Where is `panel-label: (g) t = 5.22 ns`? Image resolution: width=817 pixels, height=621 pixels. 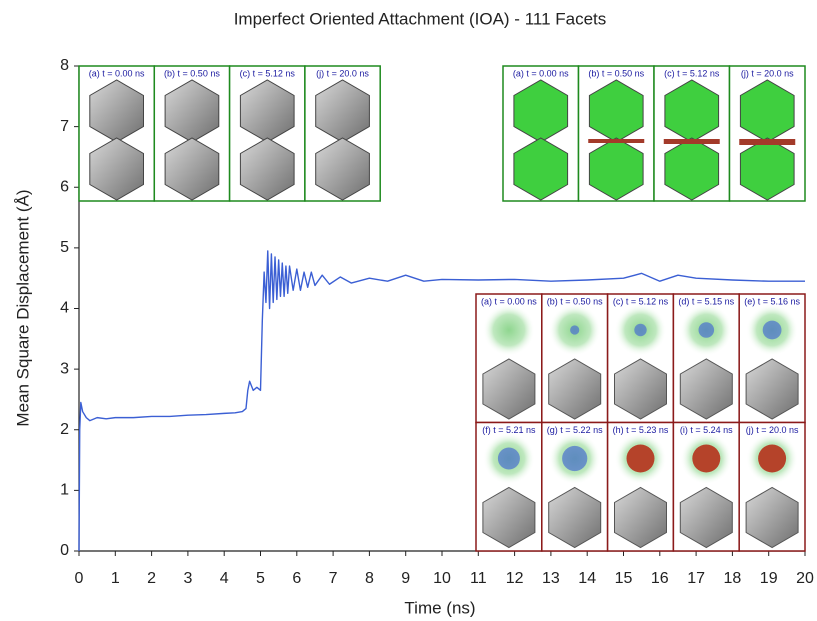 panel-label: (g) t = 5.22 ns is located at coordinates (575, 430).